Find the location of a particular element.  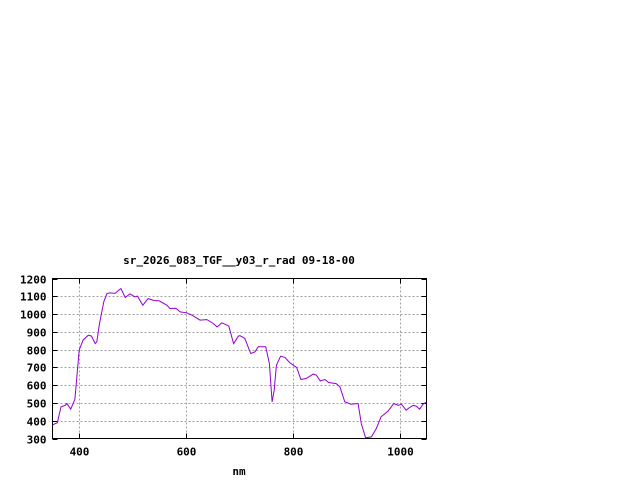

x-tick-label: 400 is located at coordinates (80, 452).